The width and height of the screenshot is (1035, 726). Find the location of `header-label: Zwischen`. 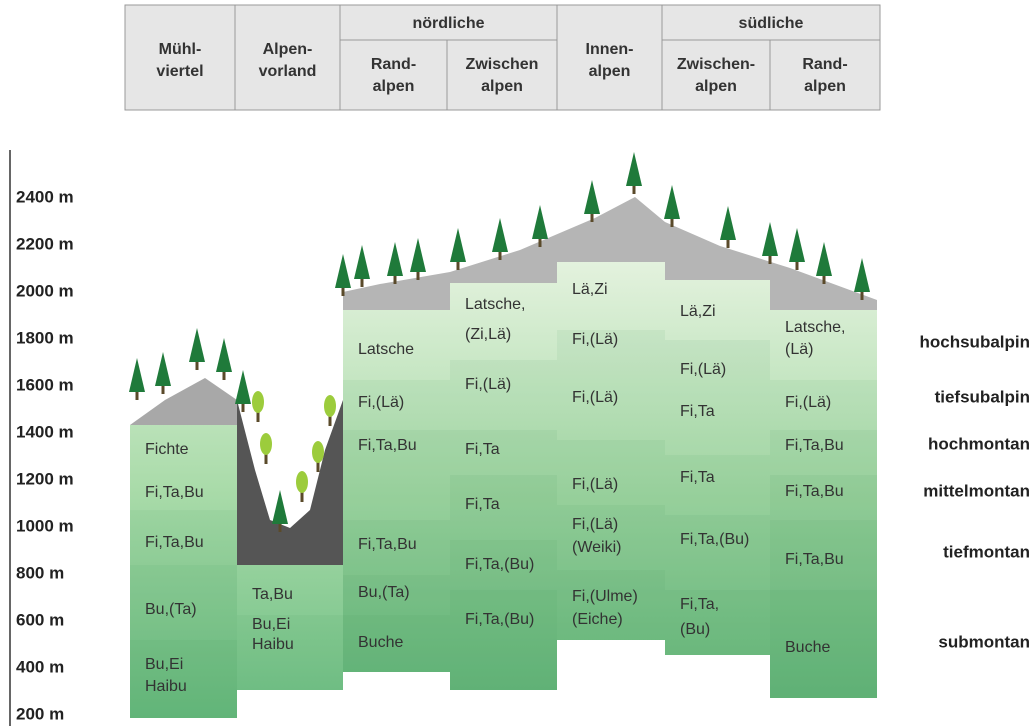

header-label: Zwischen is located at coordinates (502, 64).